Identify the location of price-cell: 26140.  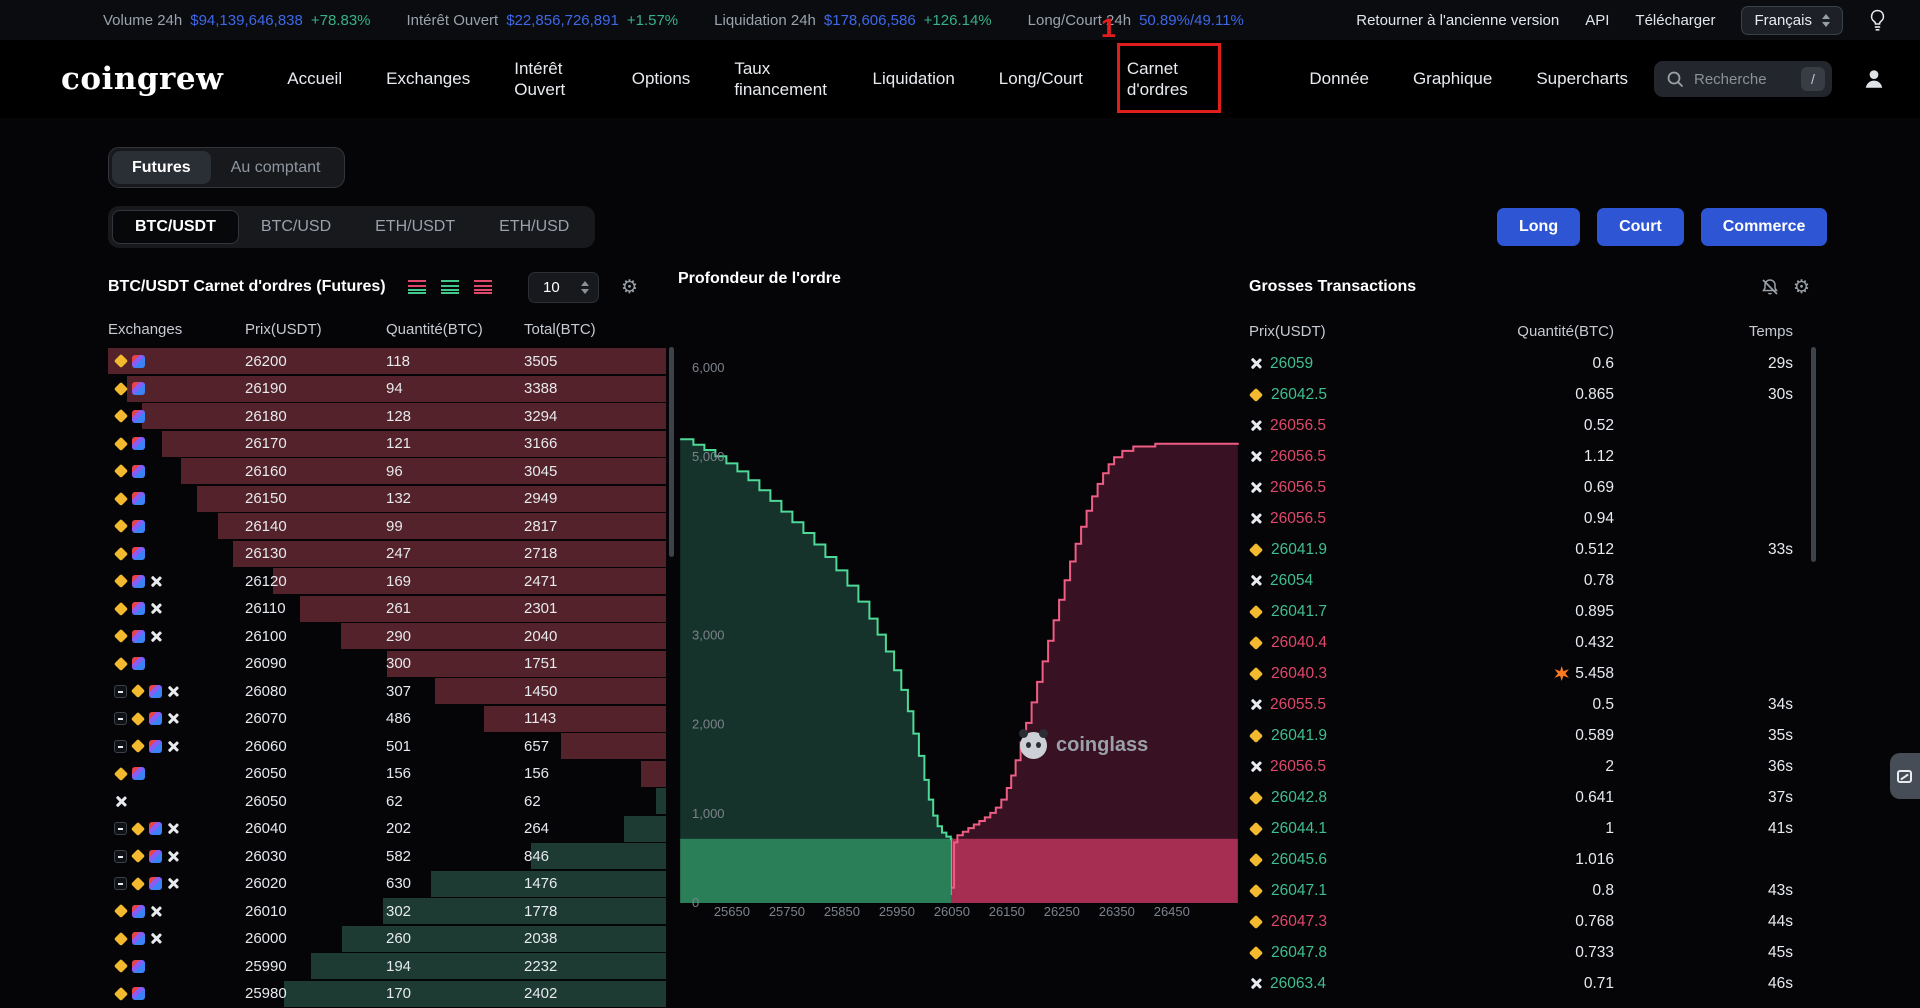
(266, 526).